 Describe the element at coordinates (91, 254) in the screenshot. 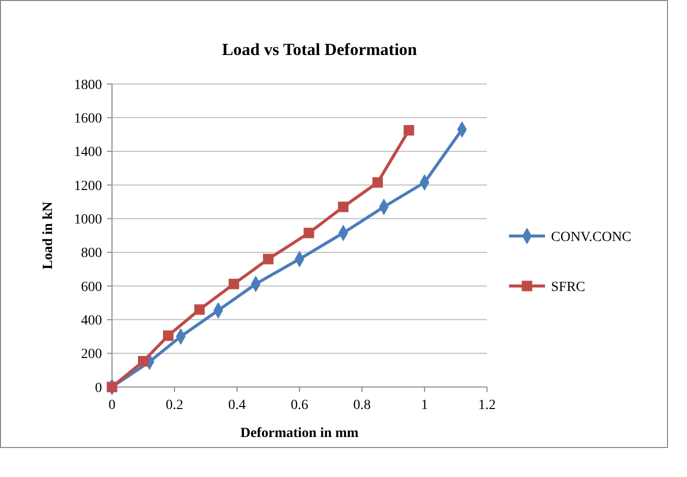

I see `y-tick-label: 800` at that location.